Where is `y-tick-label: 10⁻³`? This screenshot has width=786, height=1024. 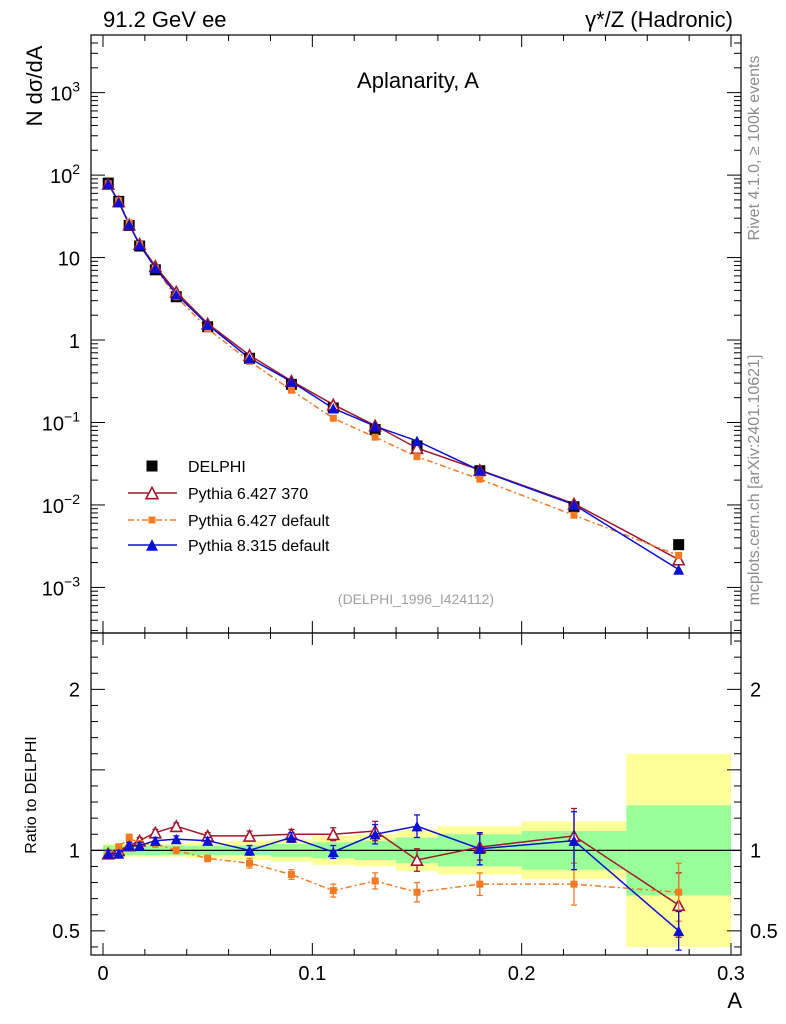 y-tick-label: 10⁻³ is located at coordinates (61, 586).